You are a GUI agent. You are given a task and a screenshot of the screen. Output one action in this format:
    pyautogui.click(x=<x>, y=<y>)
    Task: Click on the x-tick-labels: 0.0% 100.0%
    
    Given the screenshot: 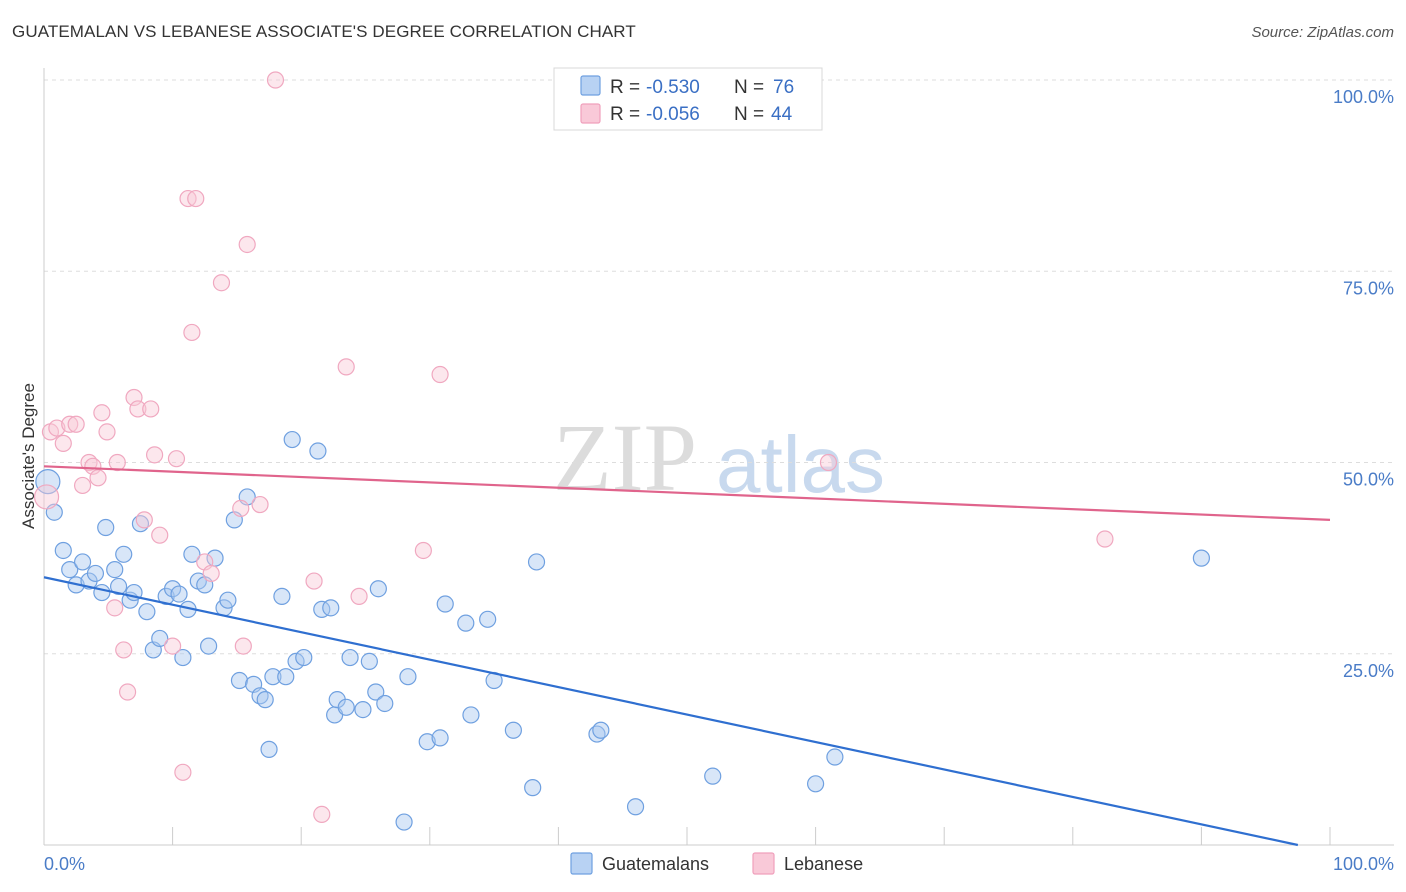 What is the action you would take?
    pyautogui.click(x=719, y=864)
    